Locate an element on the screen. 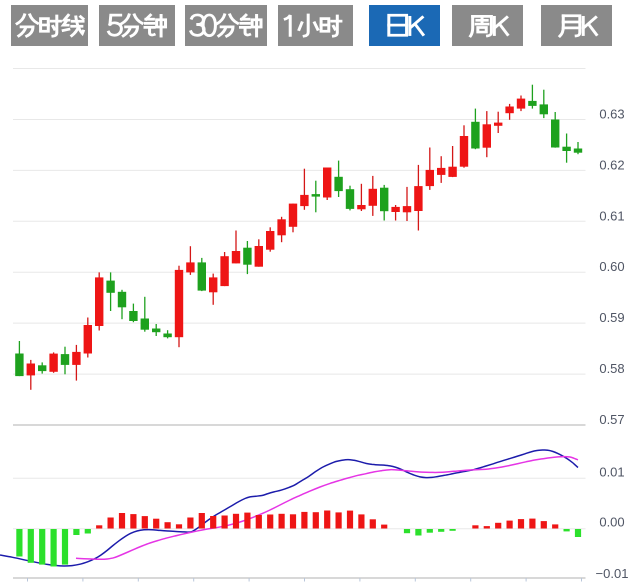 This screenshot has width=642, height=582. svg-text: 0.63 is located at coordinates (611, 114).